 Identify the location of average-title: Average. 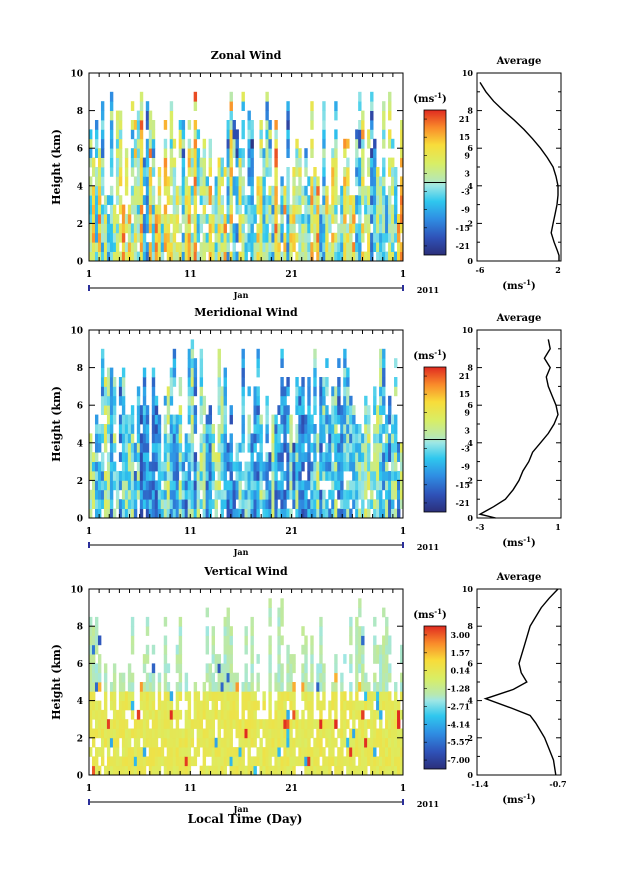
(519, 577).